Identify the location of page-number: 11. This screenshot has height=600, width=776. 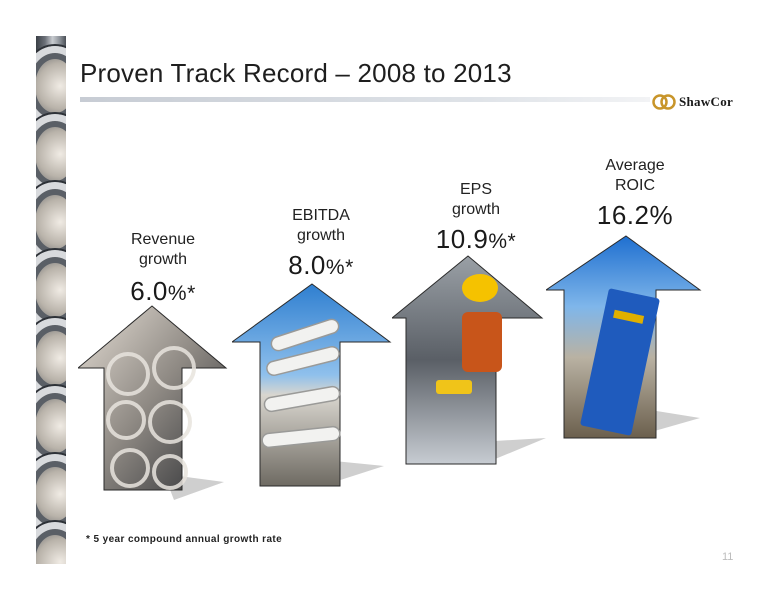
(728, 557).